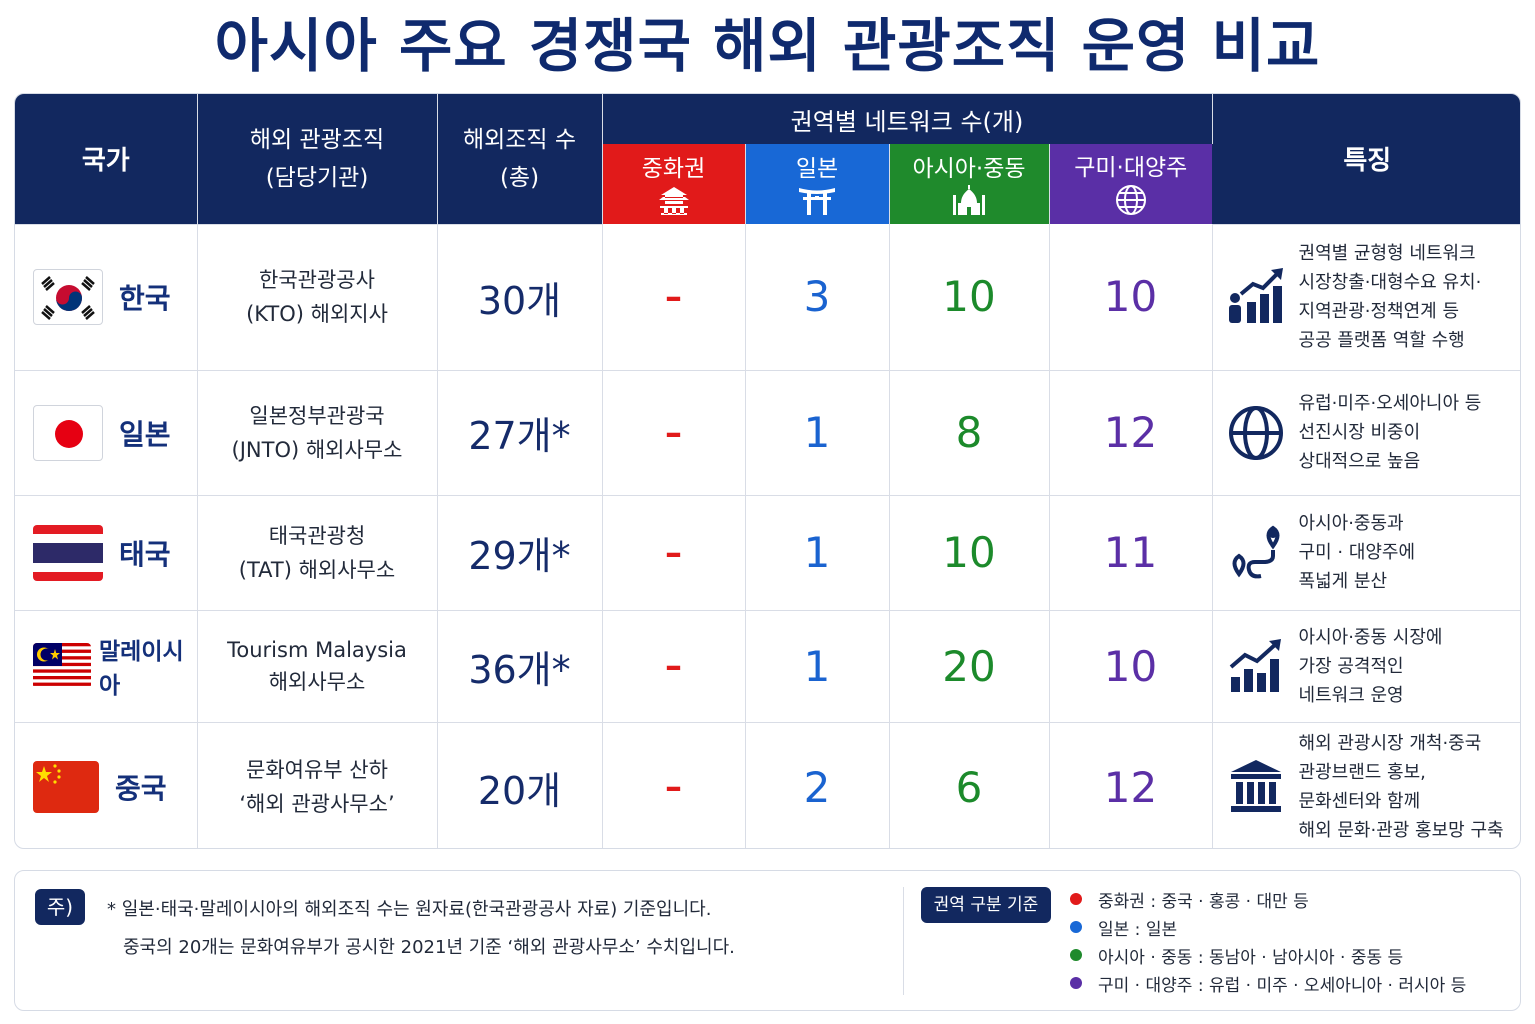 The height and width of the screenshot is (1024, 1535). I want to click on legend-item: 구미 · 대양주 : 유럽 · 미주 · 오세아니아 · 러시아 등, so click(1268, 983).